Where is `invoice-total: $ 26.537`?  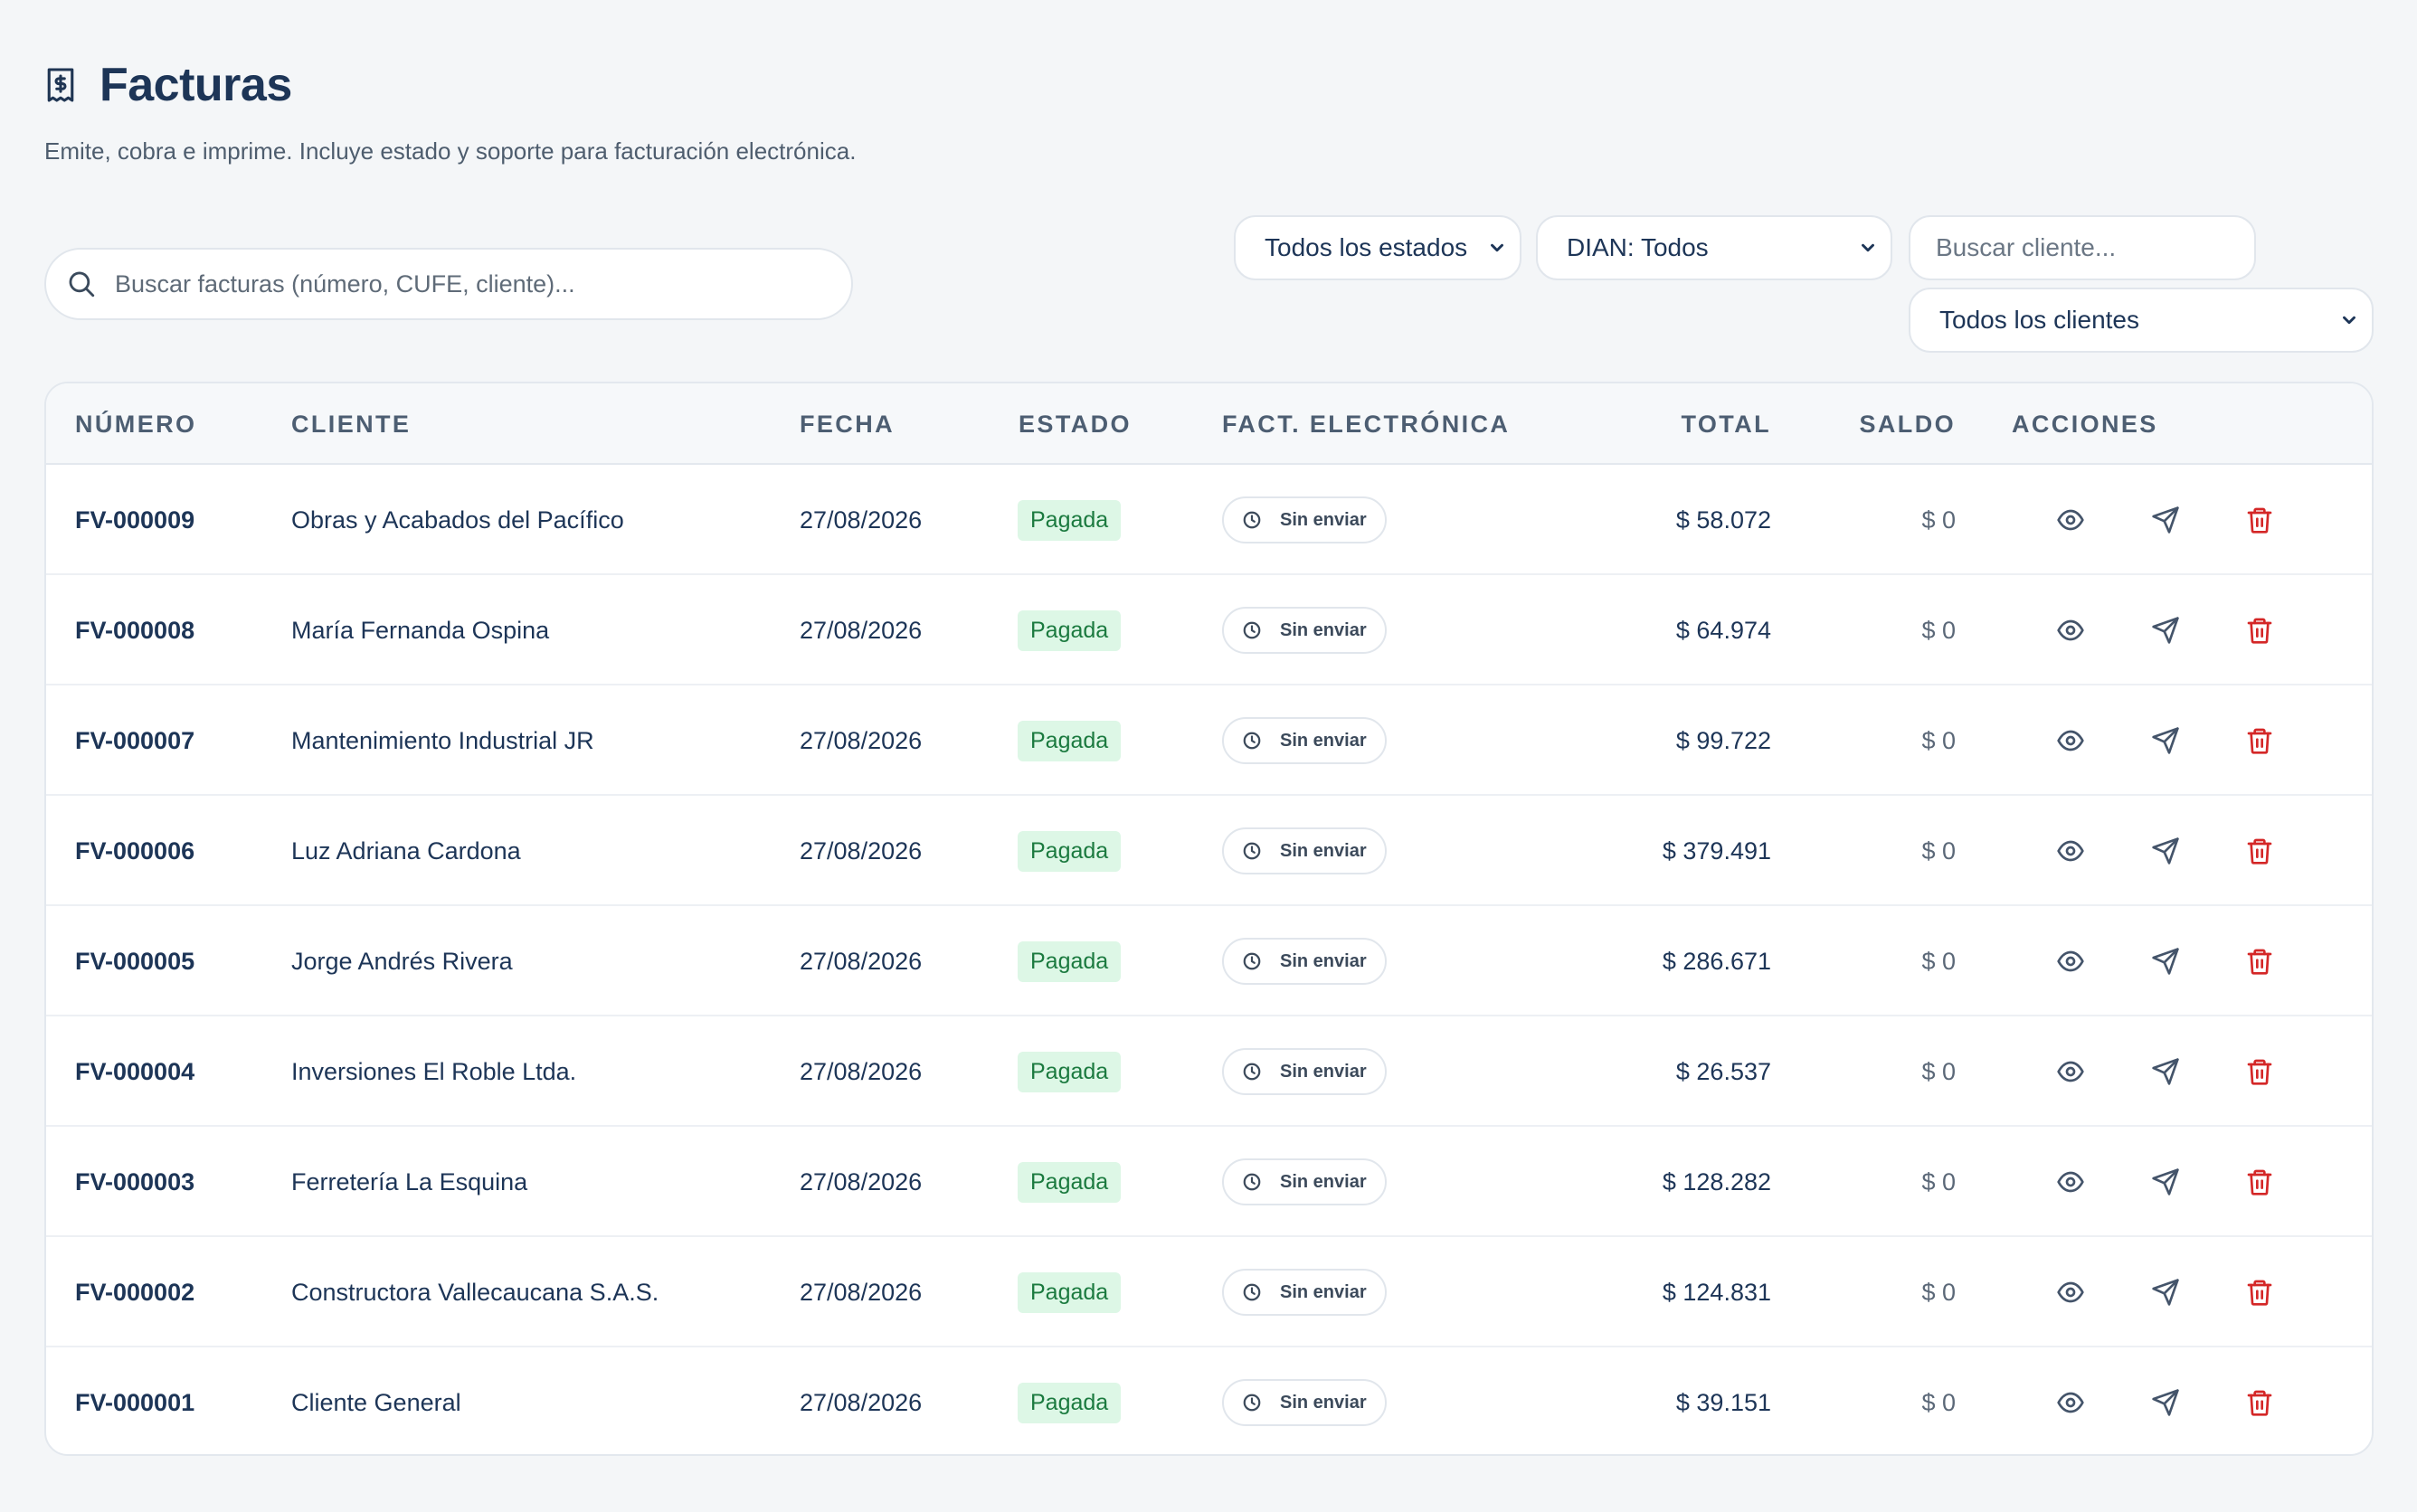 invoice-total: $ 26.537 is located at coordinates (1723, 1071).